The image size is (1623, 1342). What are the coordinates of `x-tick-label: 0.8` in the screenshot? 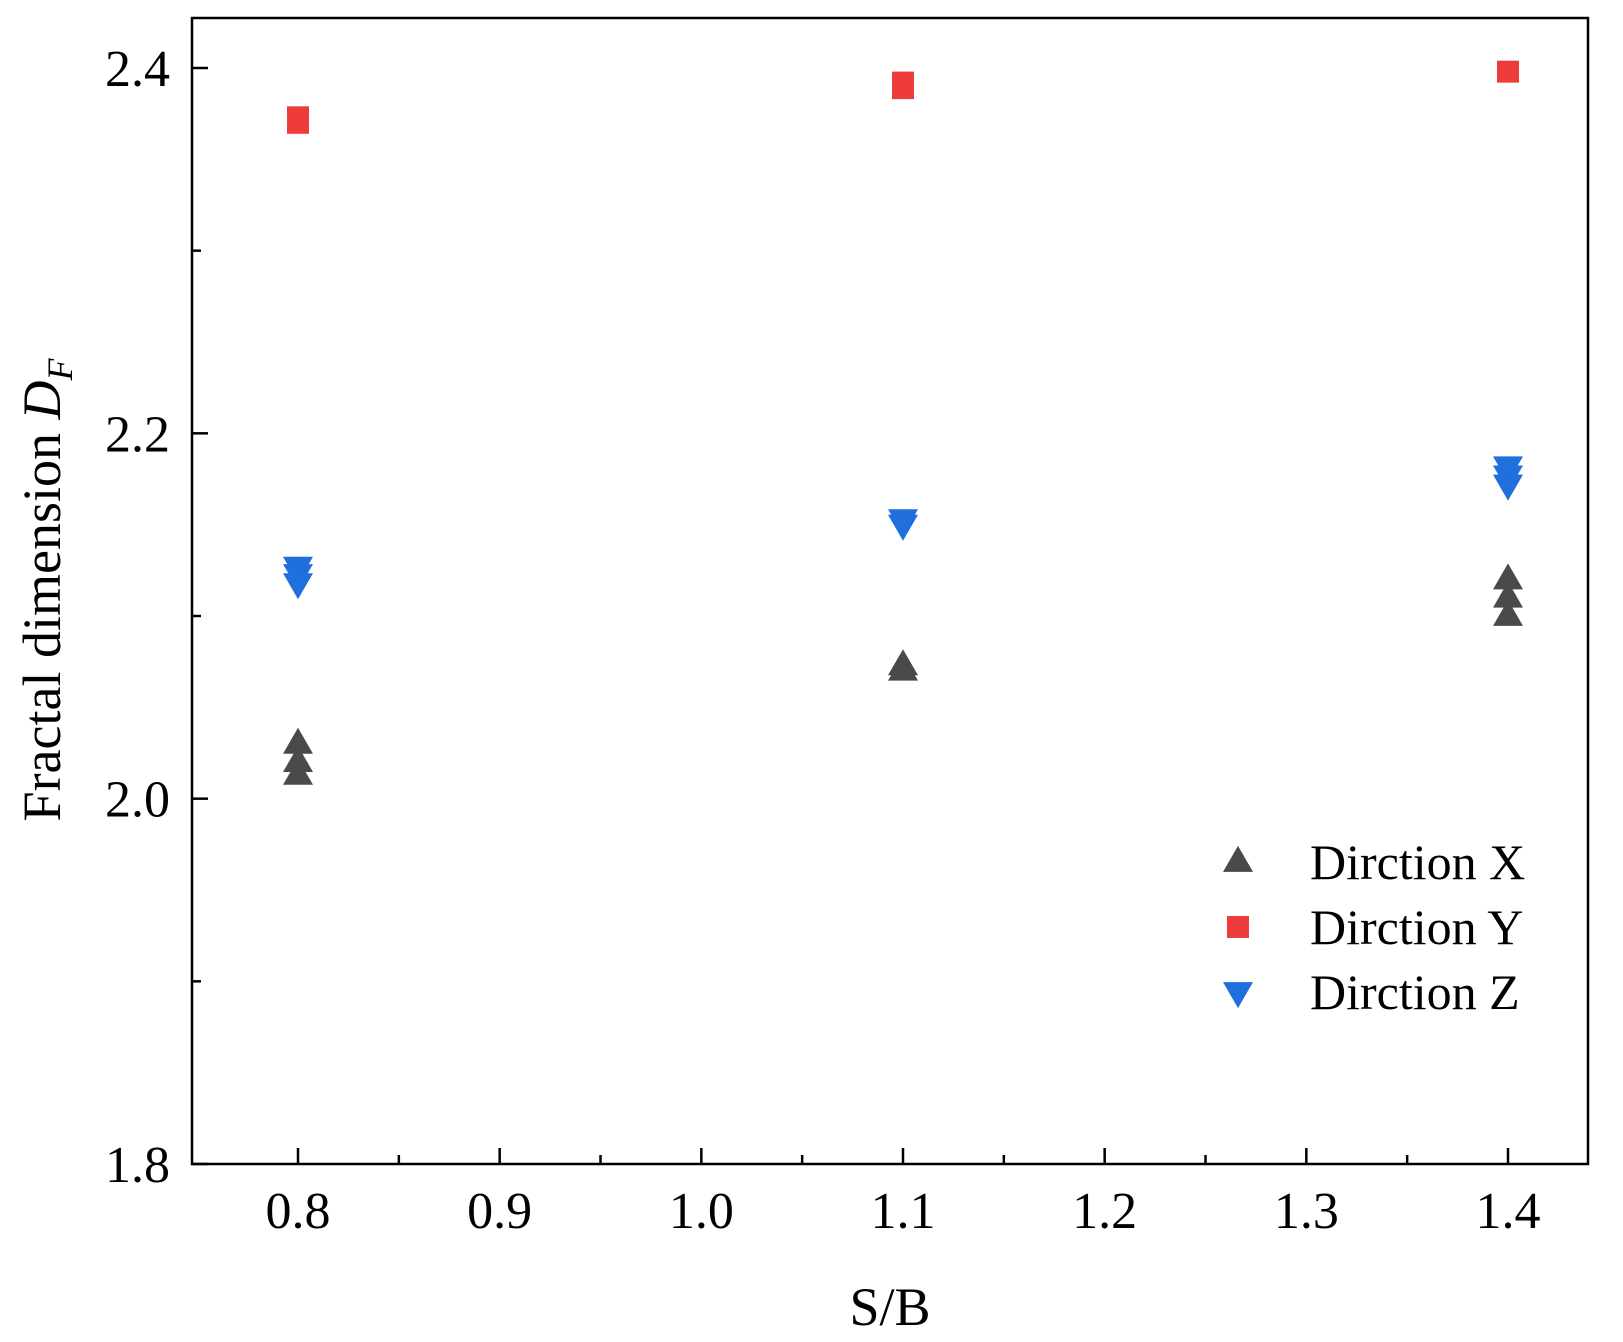 It's located at (298, 1211).